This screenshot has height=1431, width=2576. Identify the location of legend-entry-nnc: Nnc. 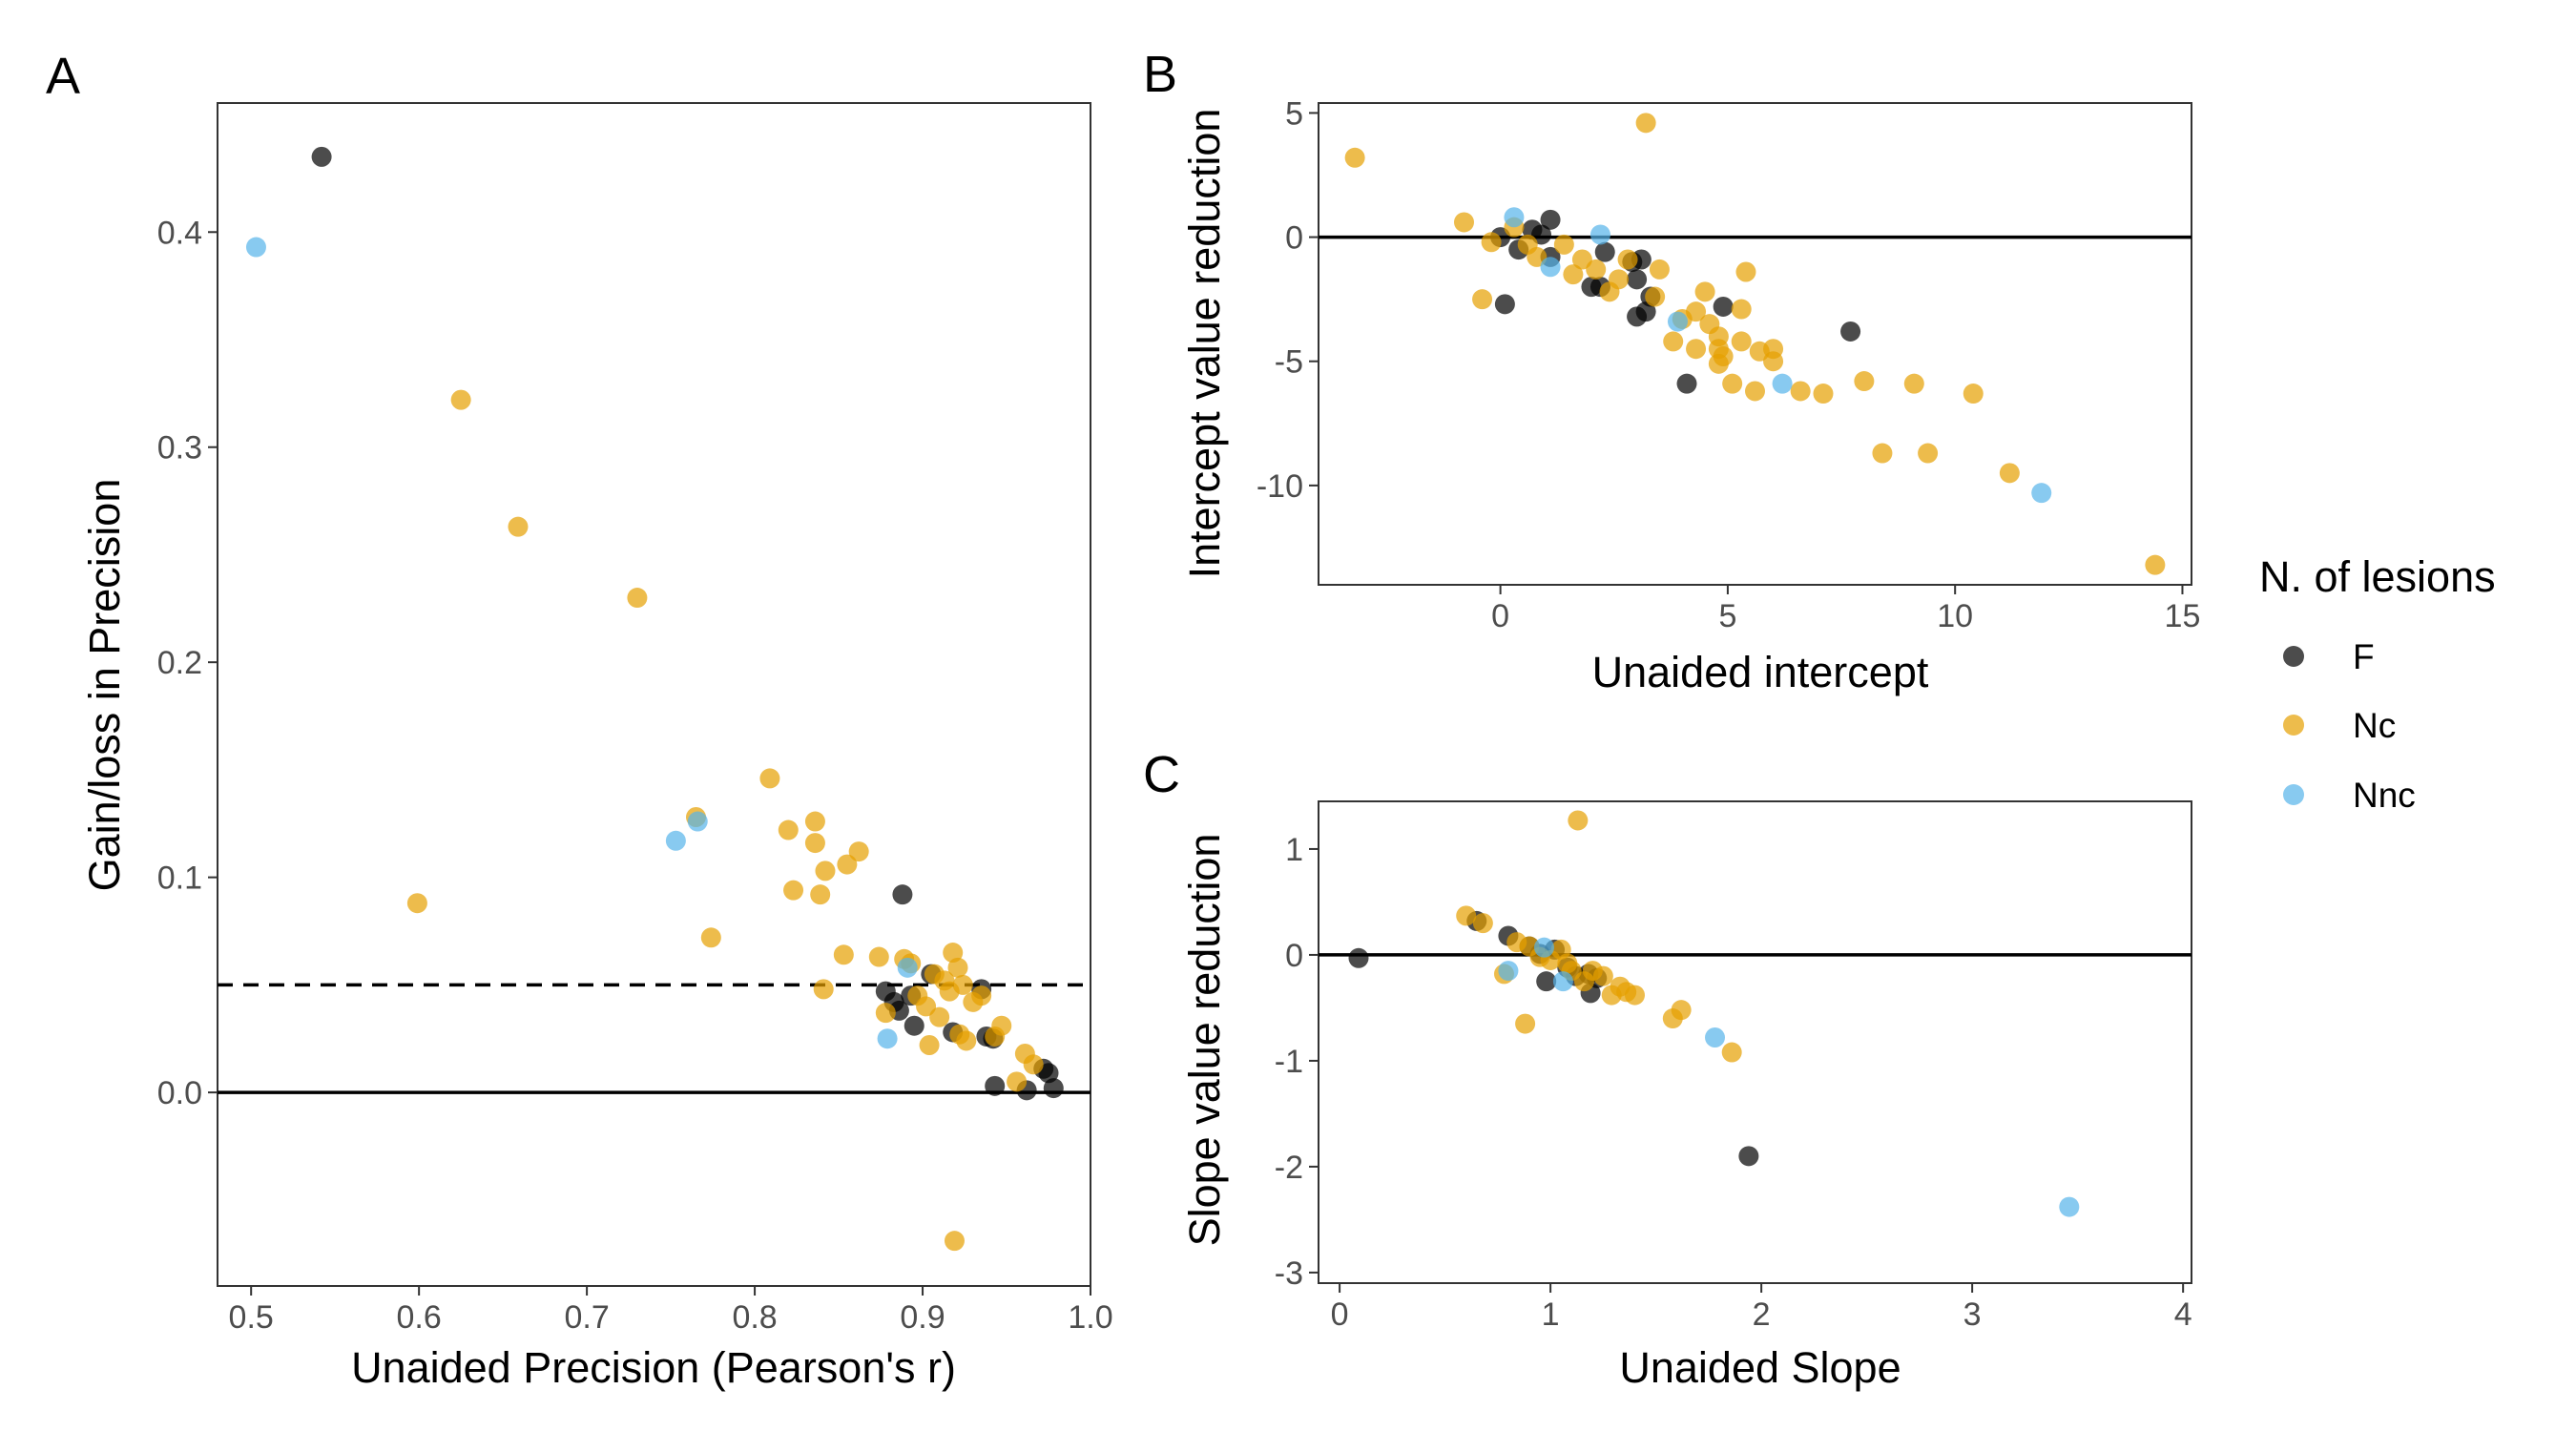
(2349, 795).